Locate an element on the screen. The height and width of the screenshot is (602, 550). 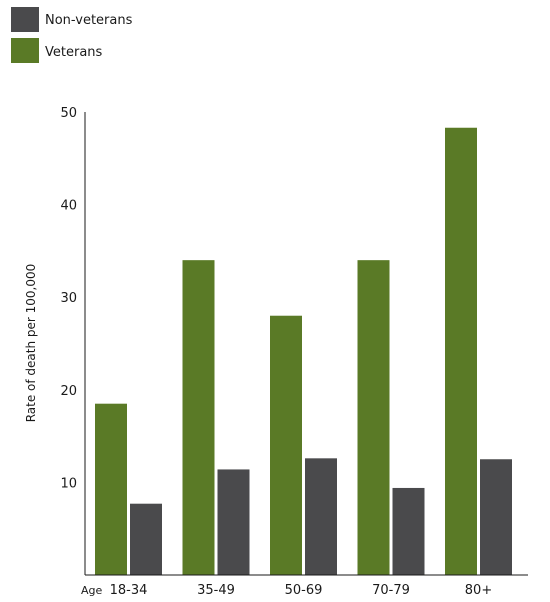
y-tick-label: 50 is located at coordinates (68, 113).